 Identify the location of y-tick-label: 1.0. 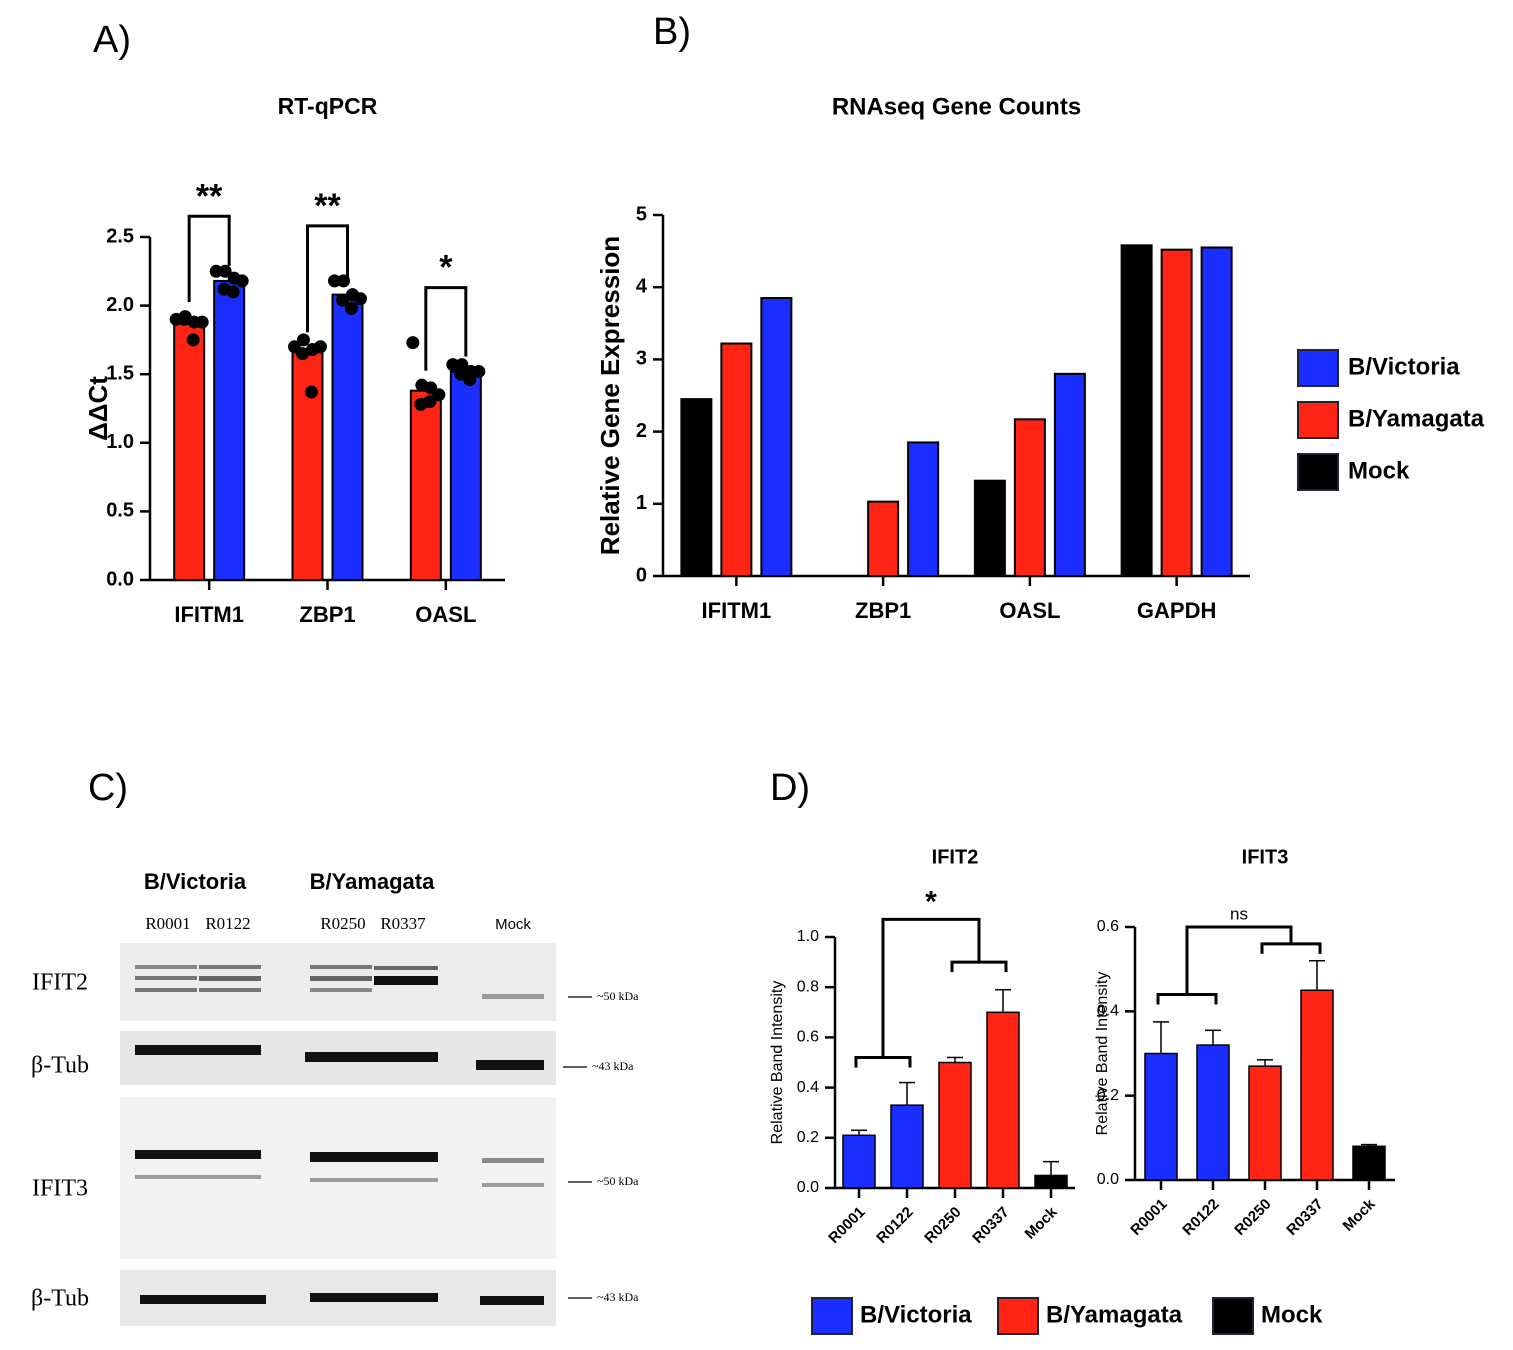
(808, 936).